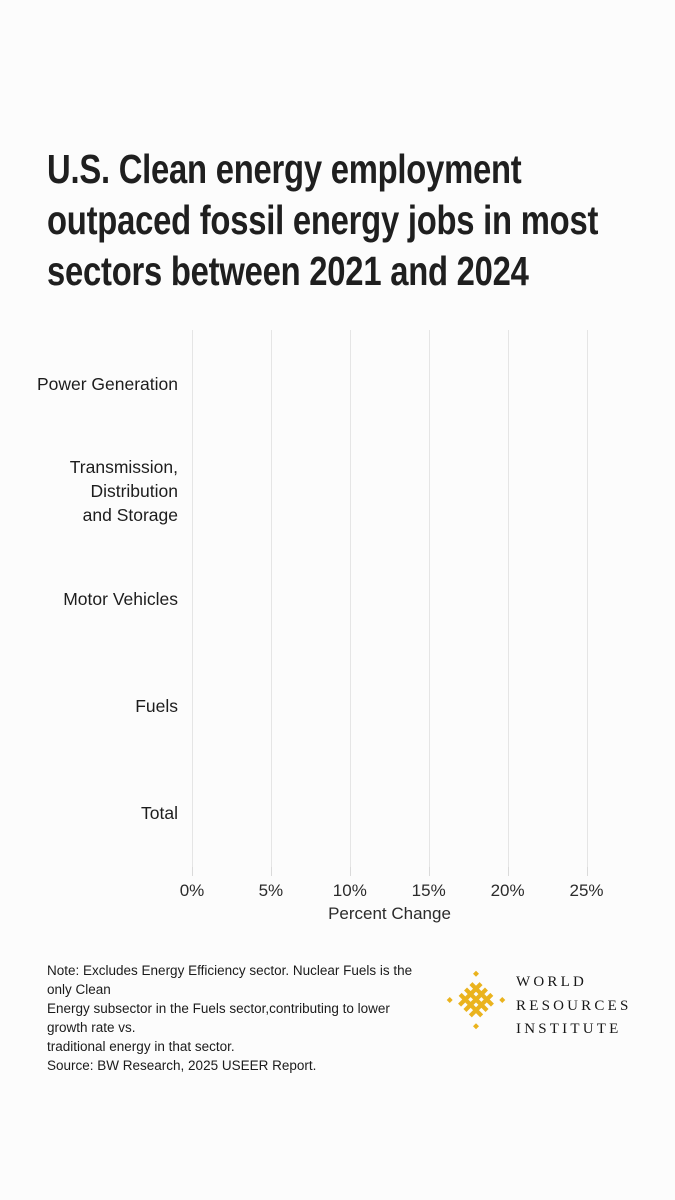  Describe the element at coordinates (389, 913) in the screenshot. I see `x-axis-title: Percent Change` at that location.